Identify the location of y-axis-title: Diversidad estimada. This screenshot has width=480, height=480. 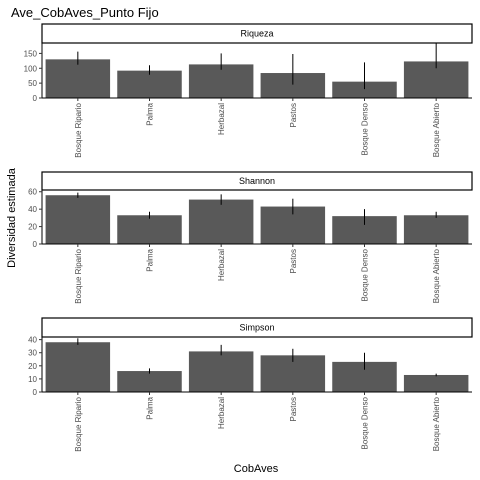
(12, 217).